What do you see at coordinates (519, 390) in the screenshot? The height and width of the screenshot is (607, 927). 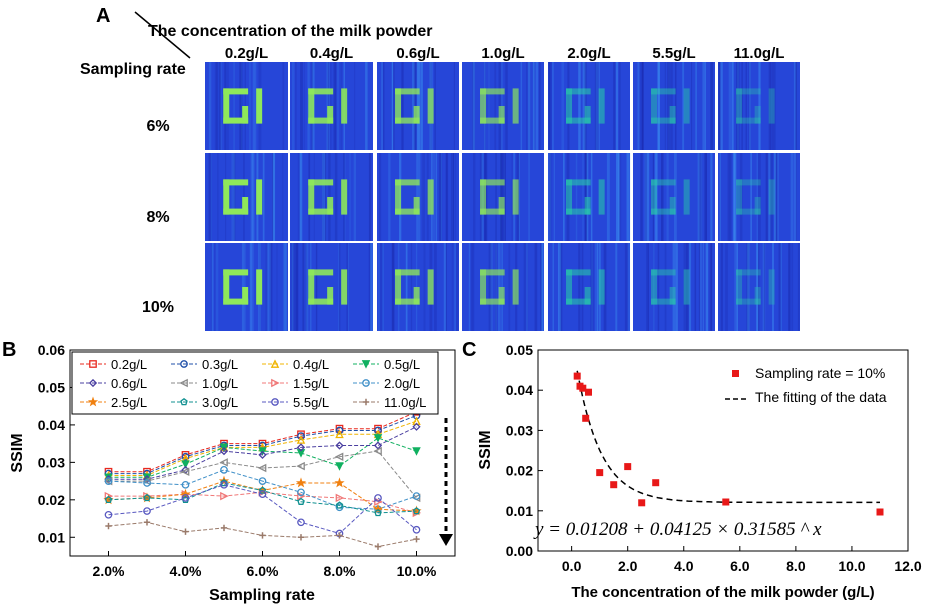 I see `y-tick-label: 0.04` at bounding box center [519, 390].